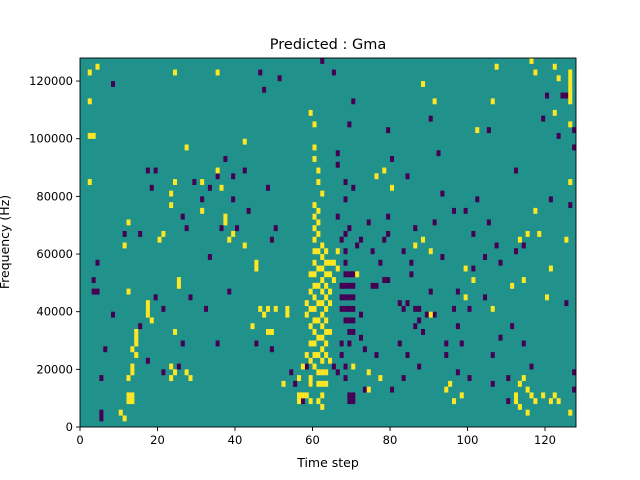  What do you see at coordinates (51, 139) in the screenshot?
I see `y-tick-label: 100000` at bounding box center [51, 139].